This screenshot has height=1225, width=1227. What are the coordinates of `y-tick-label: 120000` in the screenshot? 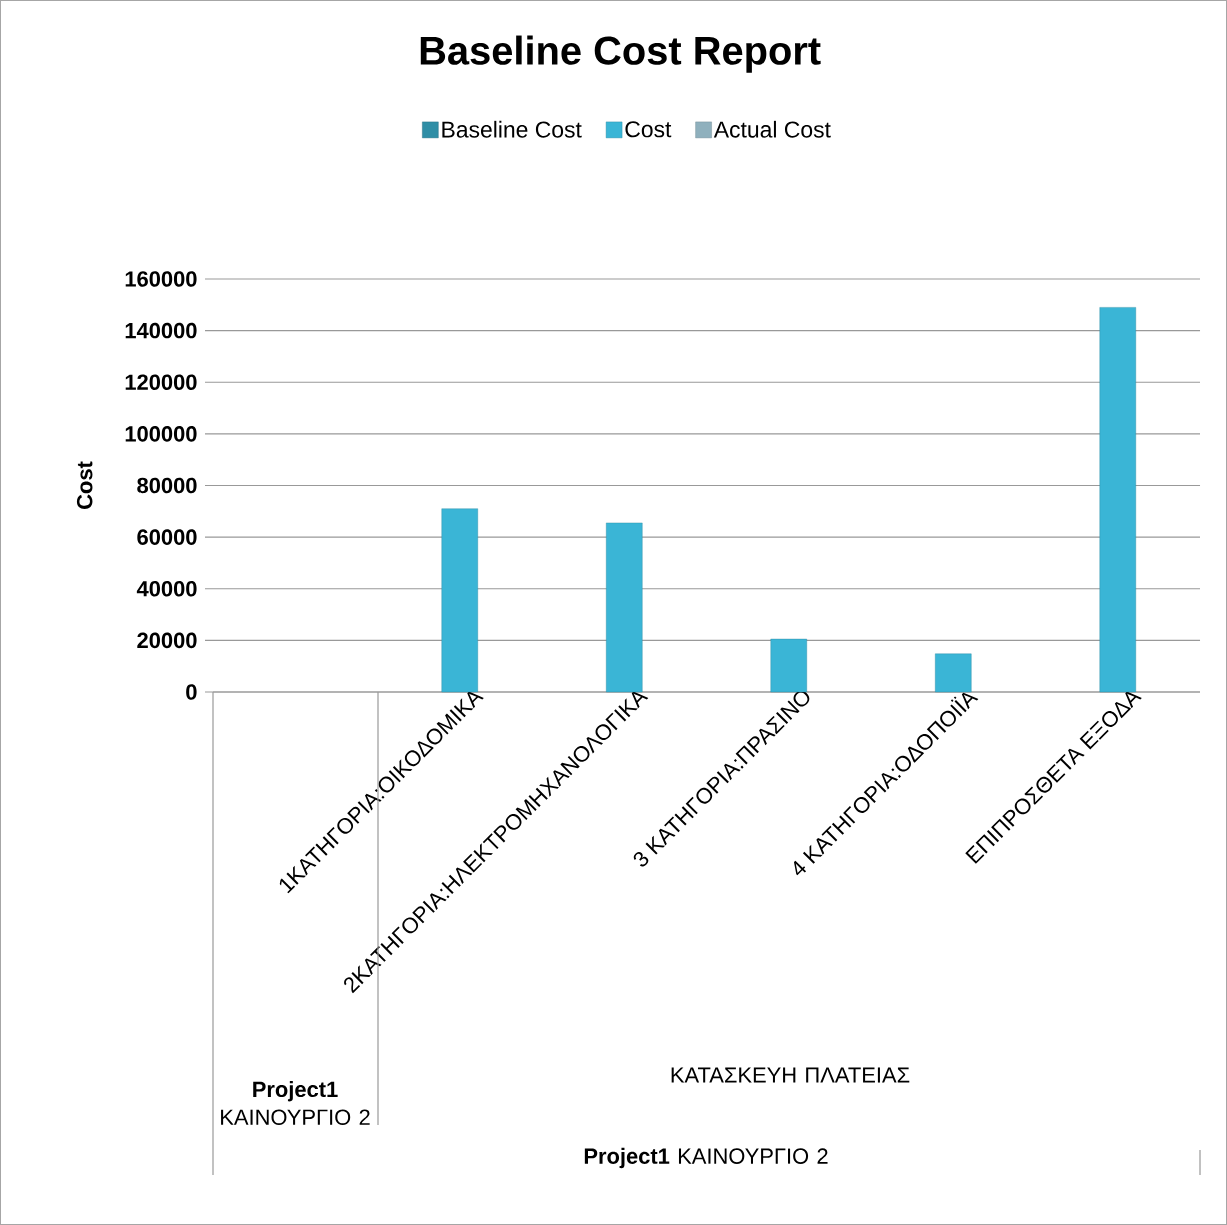 It's located at (161, 382).